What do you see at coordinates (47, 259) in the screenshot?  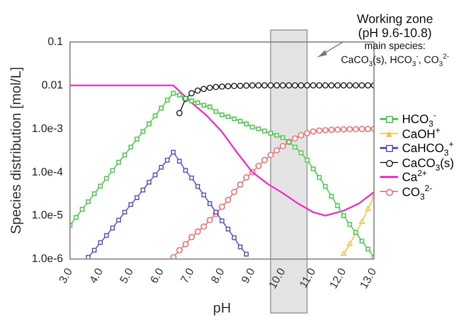 I see `y-tick-label: 1.0e-6` at bounding box center [47, 259].